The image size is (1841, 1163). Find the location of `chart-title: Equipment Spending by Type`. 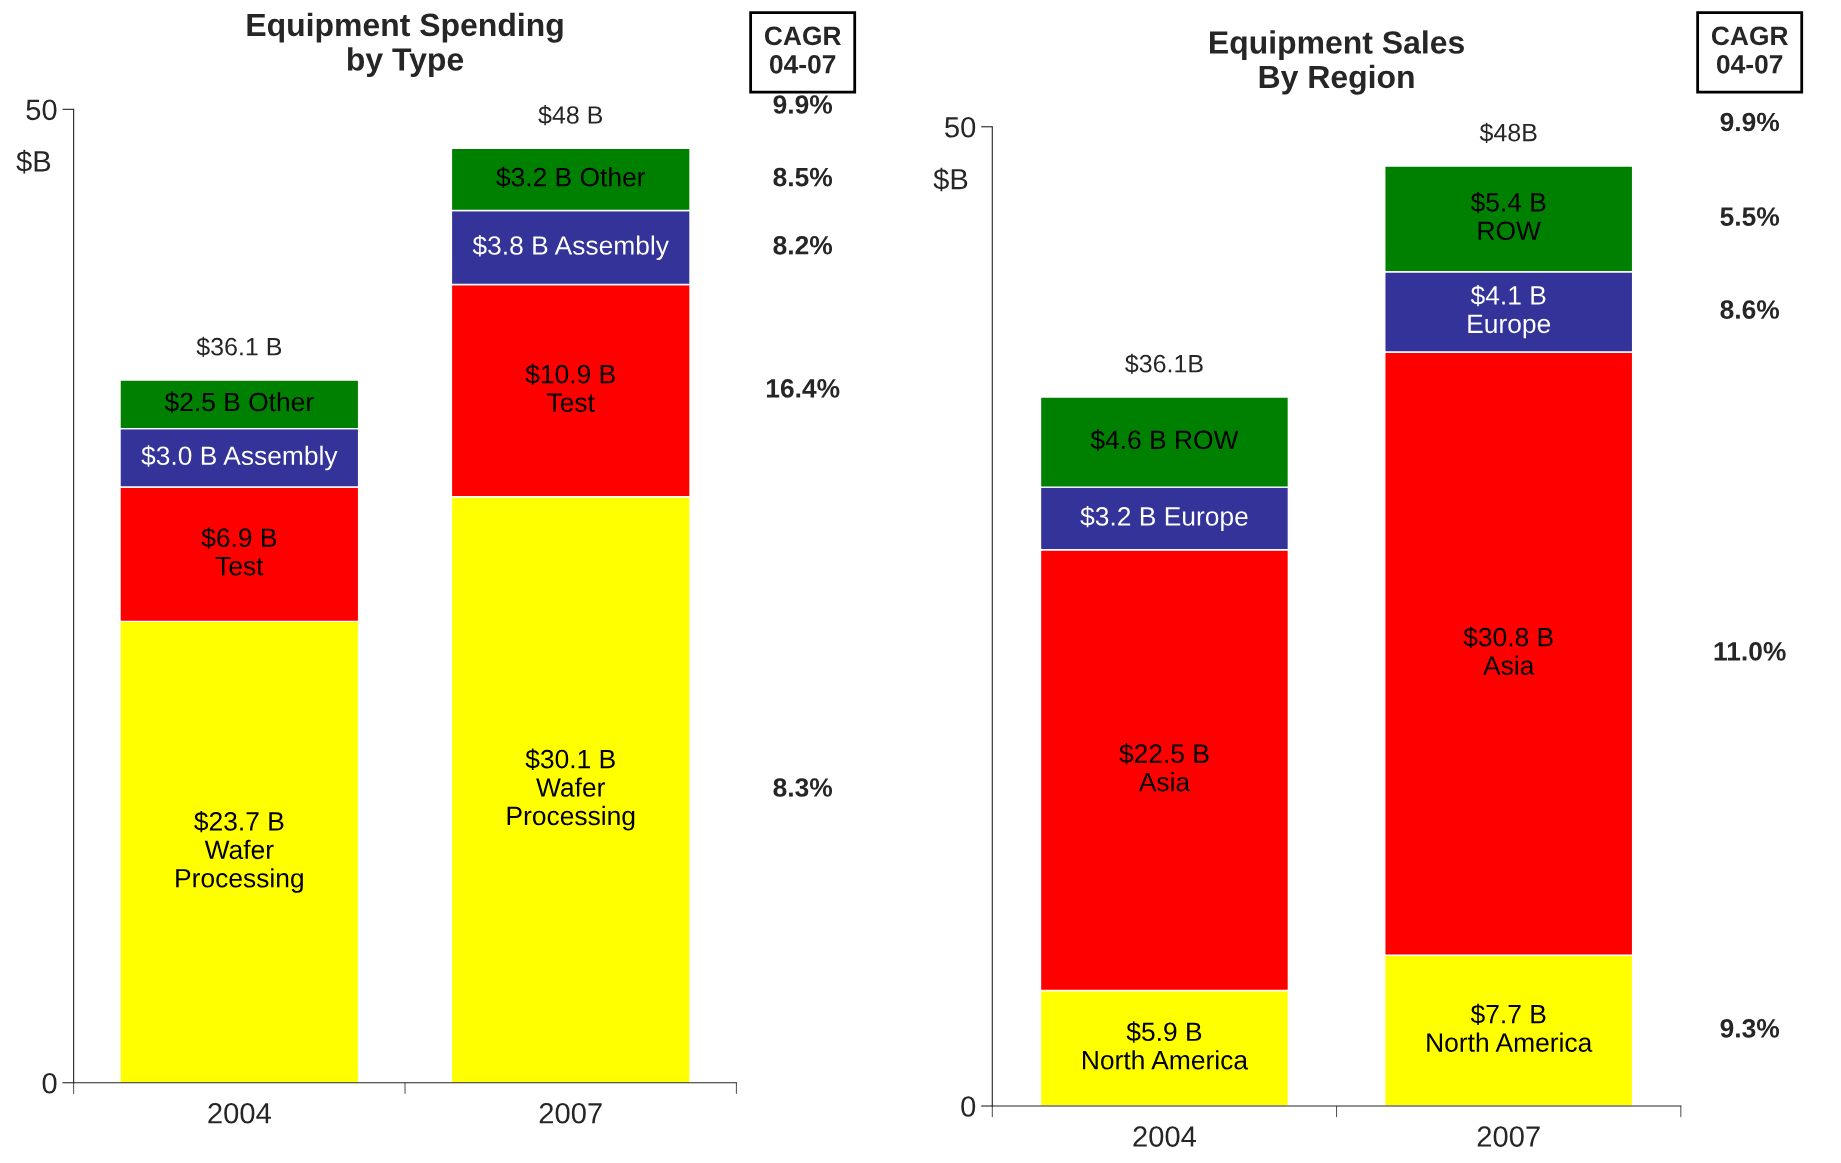

chart-title: Equipment Spending by Type is located at coordinates (405, 45).